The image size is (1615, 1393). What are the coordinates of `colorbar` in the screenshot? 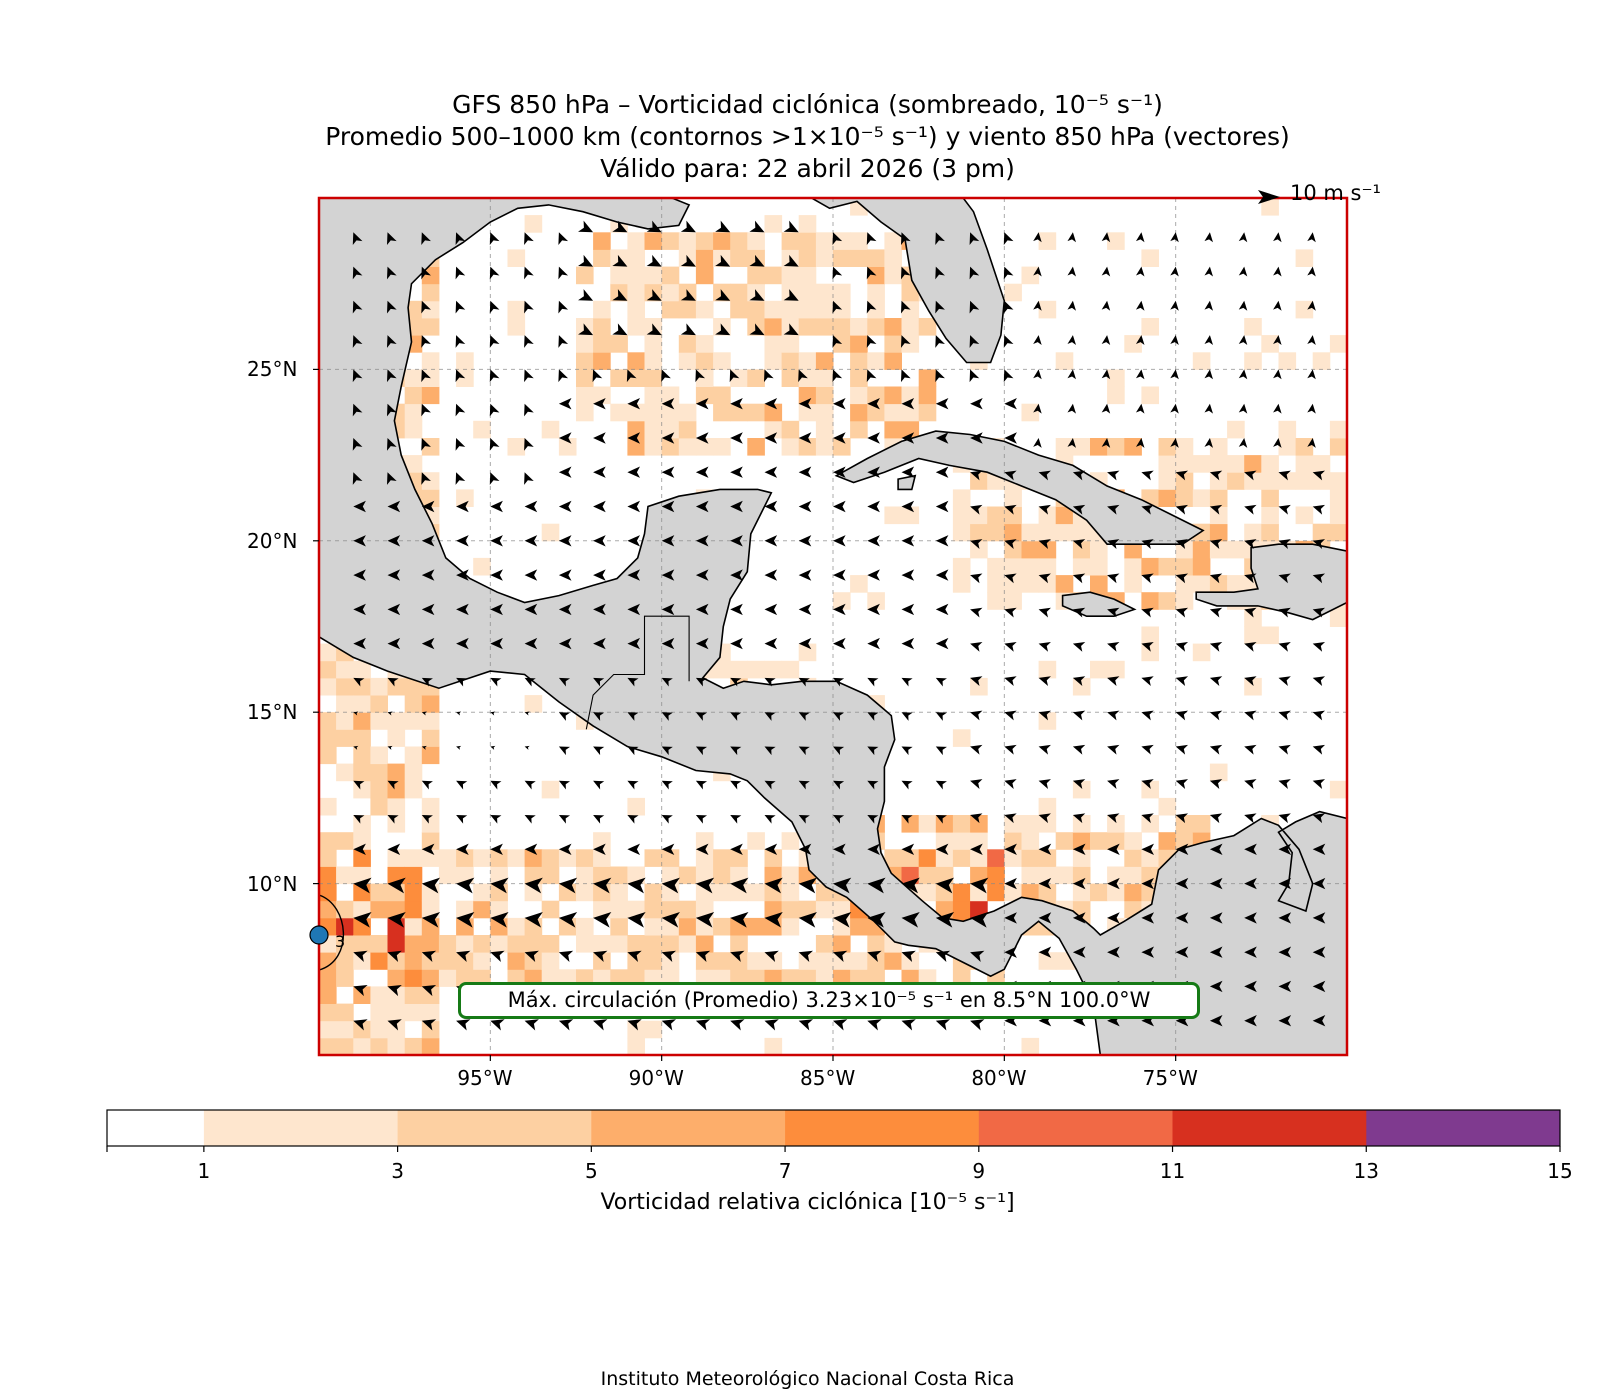 It's located at (833, 1130).